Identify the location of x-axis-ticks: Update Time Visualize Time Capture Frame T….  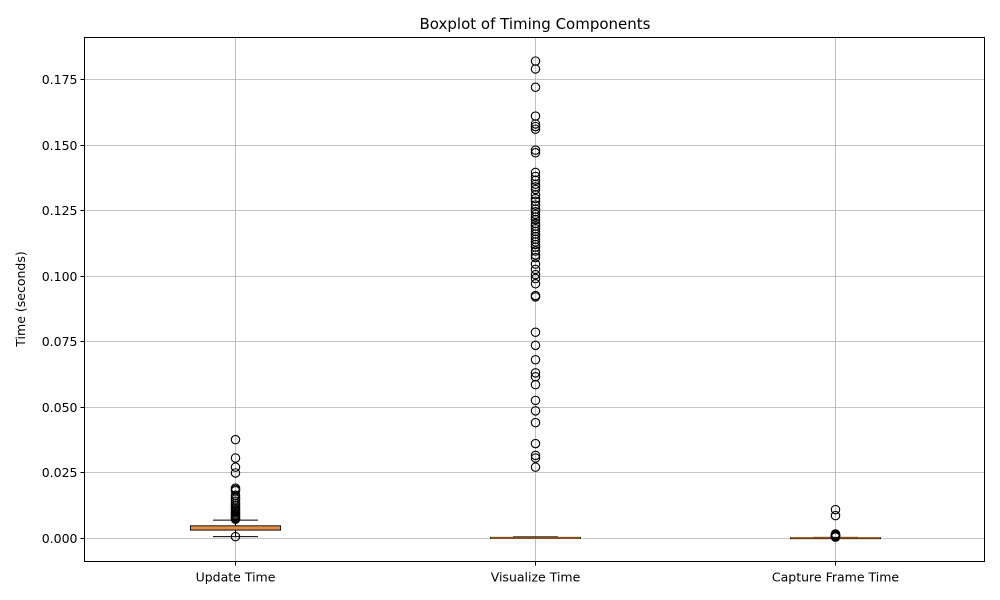
(547, 573).